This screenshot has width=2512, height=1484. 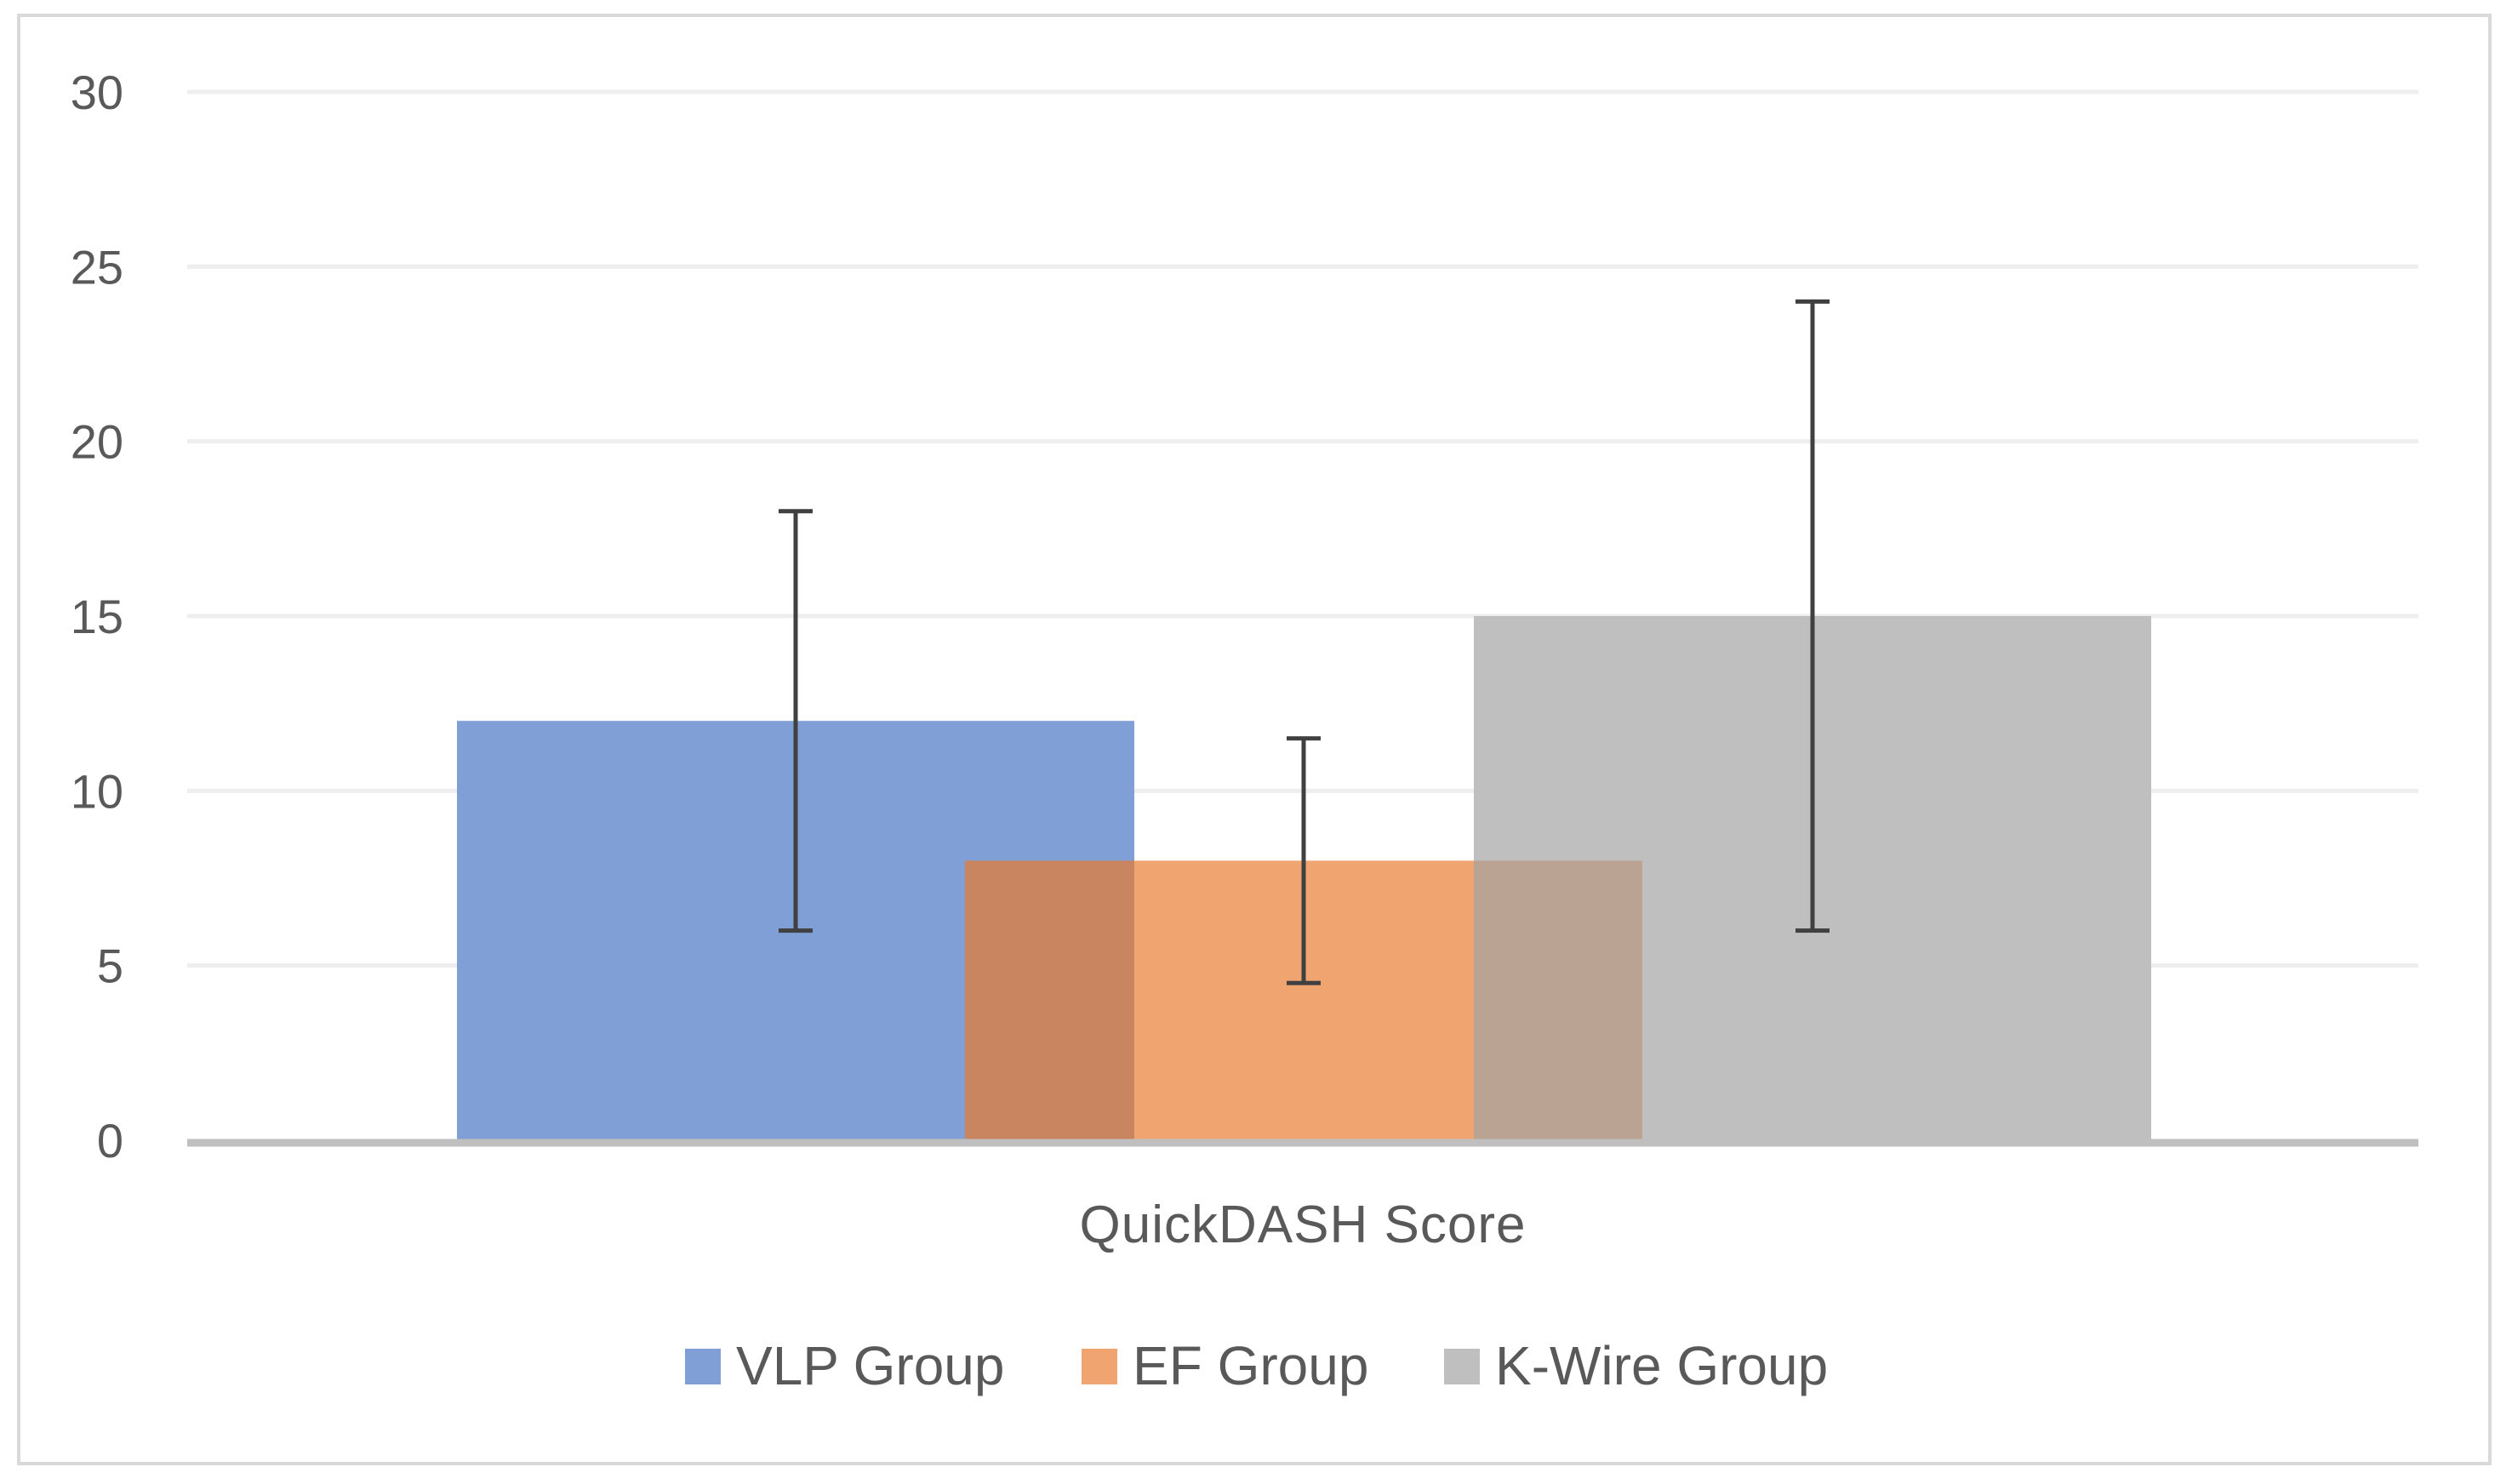 I want to click on legend-label: VLP Group, so click(x=870, y=1365).